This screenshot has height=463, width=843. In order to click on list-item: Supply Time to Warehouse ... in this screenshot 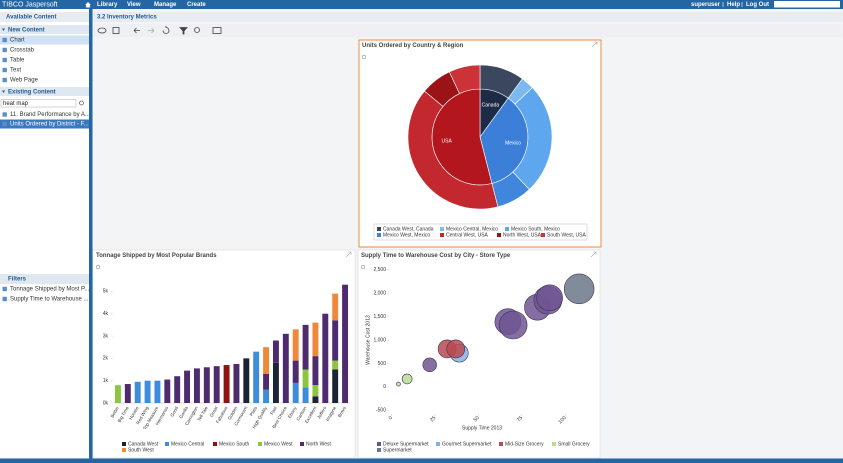, I will do `click(49, 300)`.